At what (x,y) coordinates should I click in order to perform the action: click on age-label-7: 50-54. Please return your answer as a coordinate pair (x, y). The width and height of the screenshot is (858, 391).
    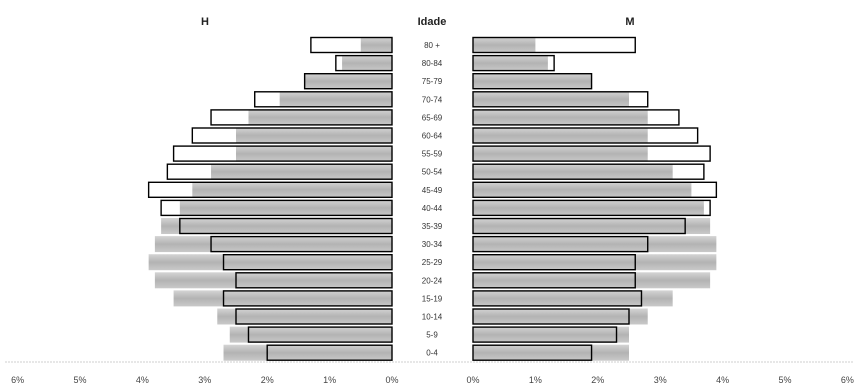
    Looking at the image, I should click on (432, 172).